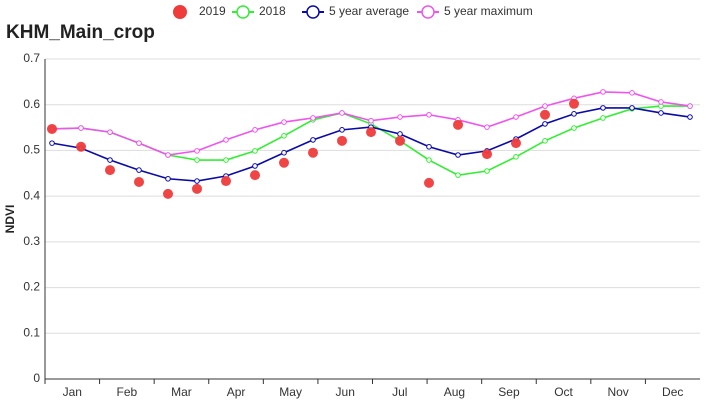  Describe the element at coordinates (369, 11) in the screenshot. I see `legend-label: 5 year average` at that location.